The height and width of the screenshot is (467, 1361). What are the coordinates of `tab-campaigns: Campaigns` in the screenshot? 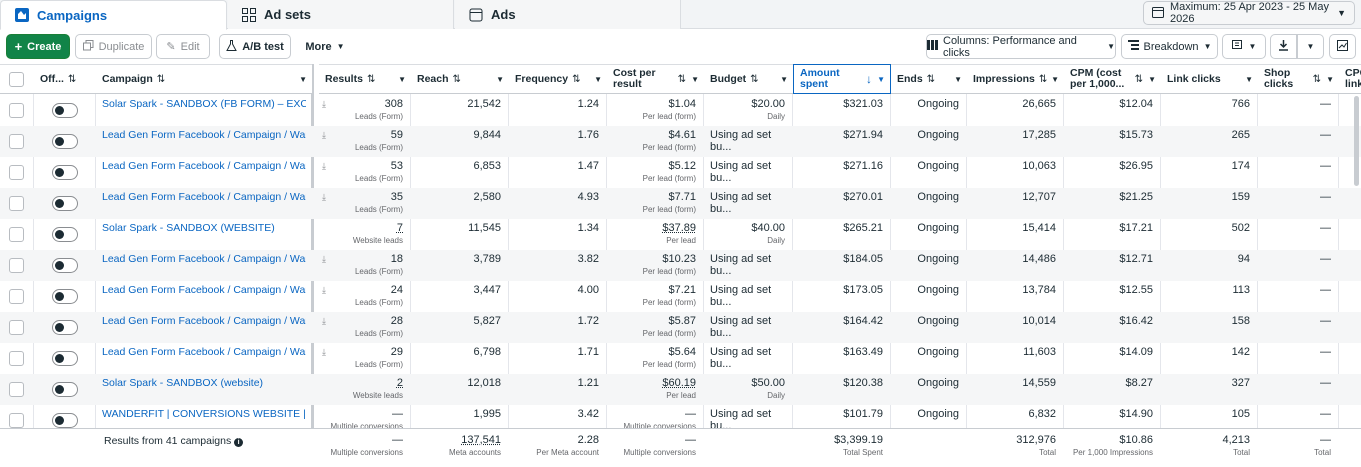 It's located at (113, 15).